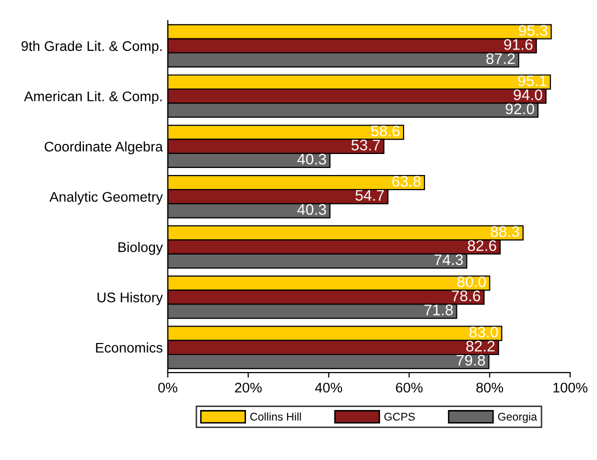 This screenshot has width=597, height=460. What do you see at coordinates (406, 181) in the screenshot?
I see `data-label: 63.8` at bounding box center [406, 181].